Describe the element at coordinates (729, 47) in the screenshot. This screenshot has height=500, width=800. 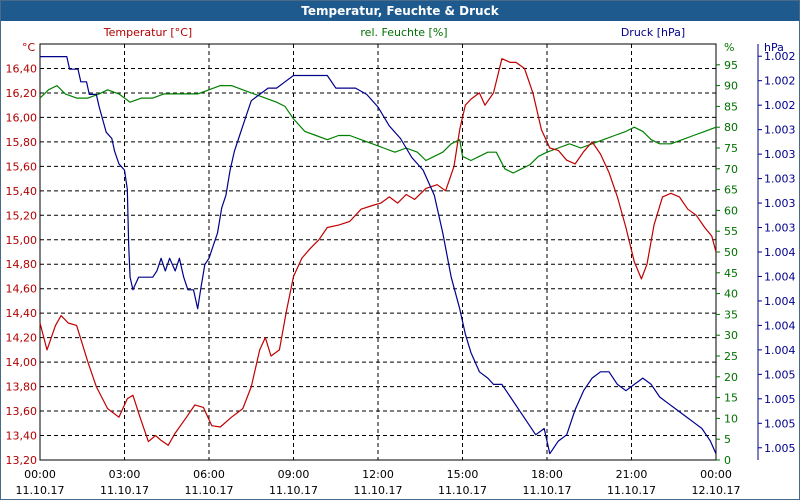
I see `humidity-unit-label: %` at that location.